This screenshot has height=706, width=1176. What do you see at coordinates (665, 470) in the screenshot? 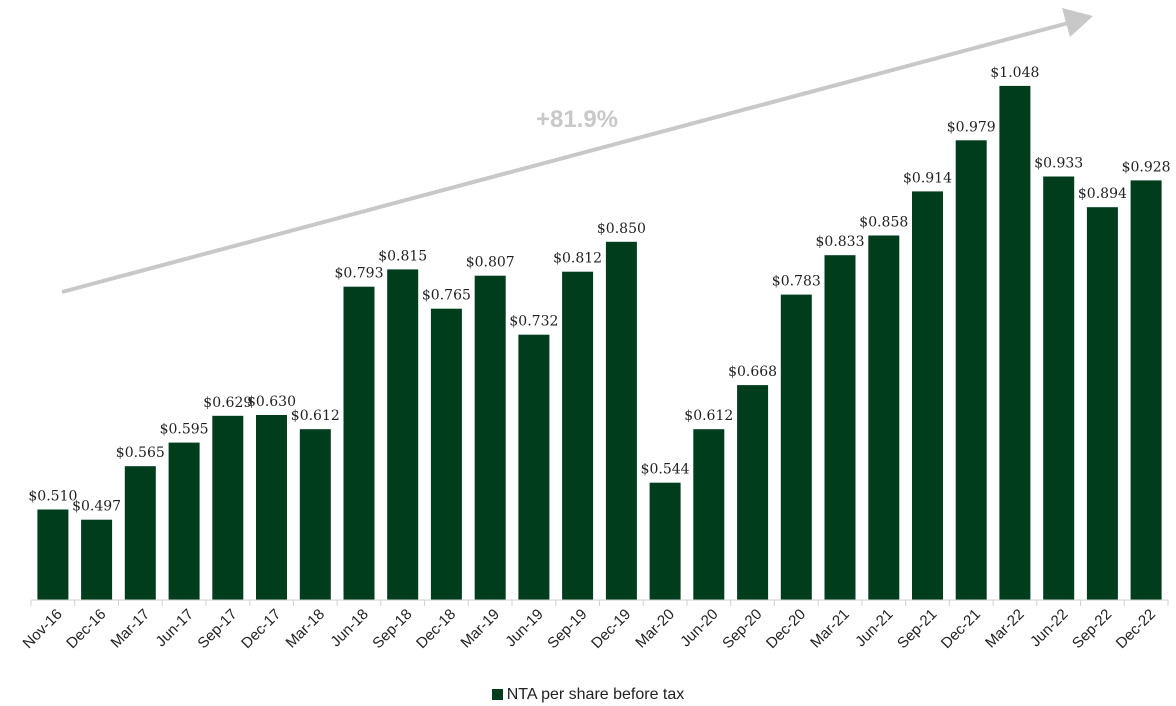
I see `data-label-Mar-20: $0.544` at bounding box center [665, 470].